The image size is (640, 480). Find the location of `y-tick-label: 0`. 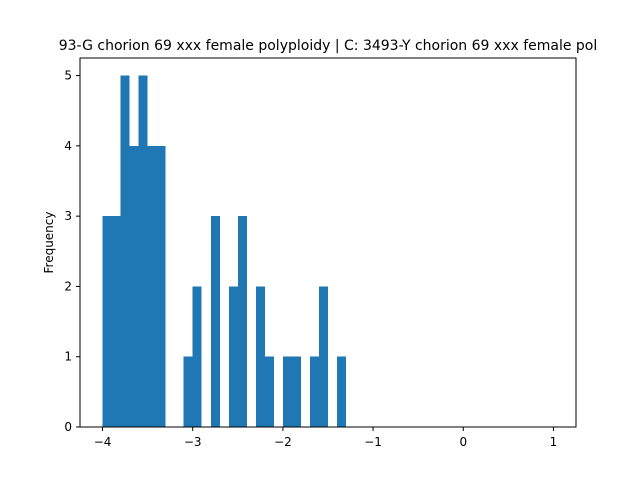

y-tick-label: 0 is located at coordinates (68, 427).